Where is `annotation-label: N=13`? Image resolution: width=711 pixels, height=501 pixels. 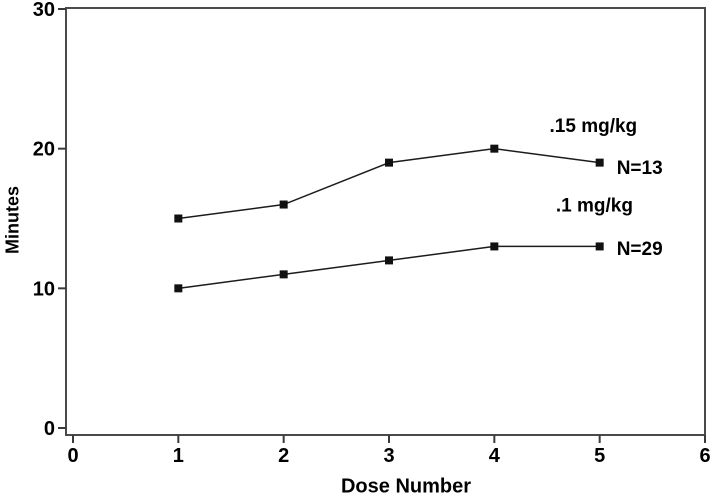
annotation-label: N=13 is located at coordinates (640, 168).